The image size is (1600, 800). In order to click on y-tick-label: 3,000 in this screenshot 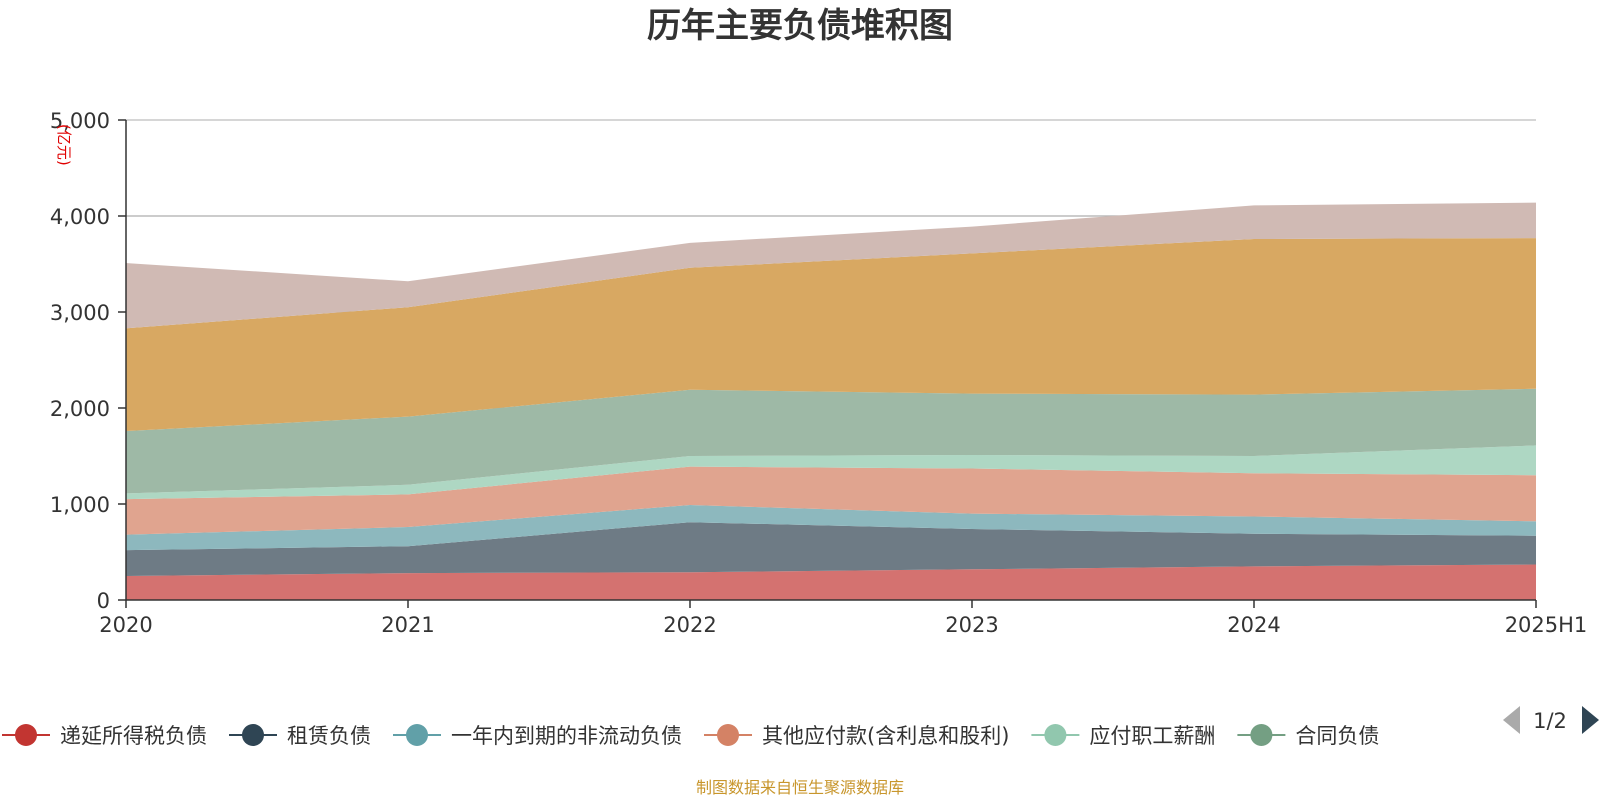, I will do `click(80, 313)`.